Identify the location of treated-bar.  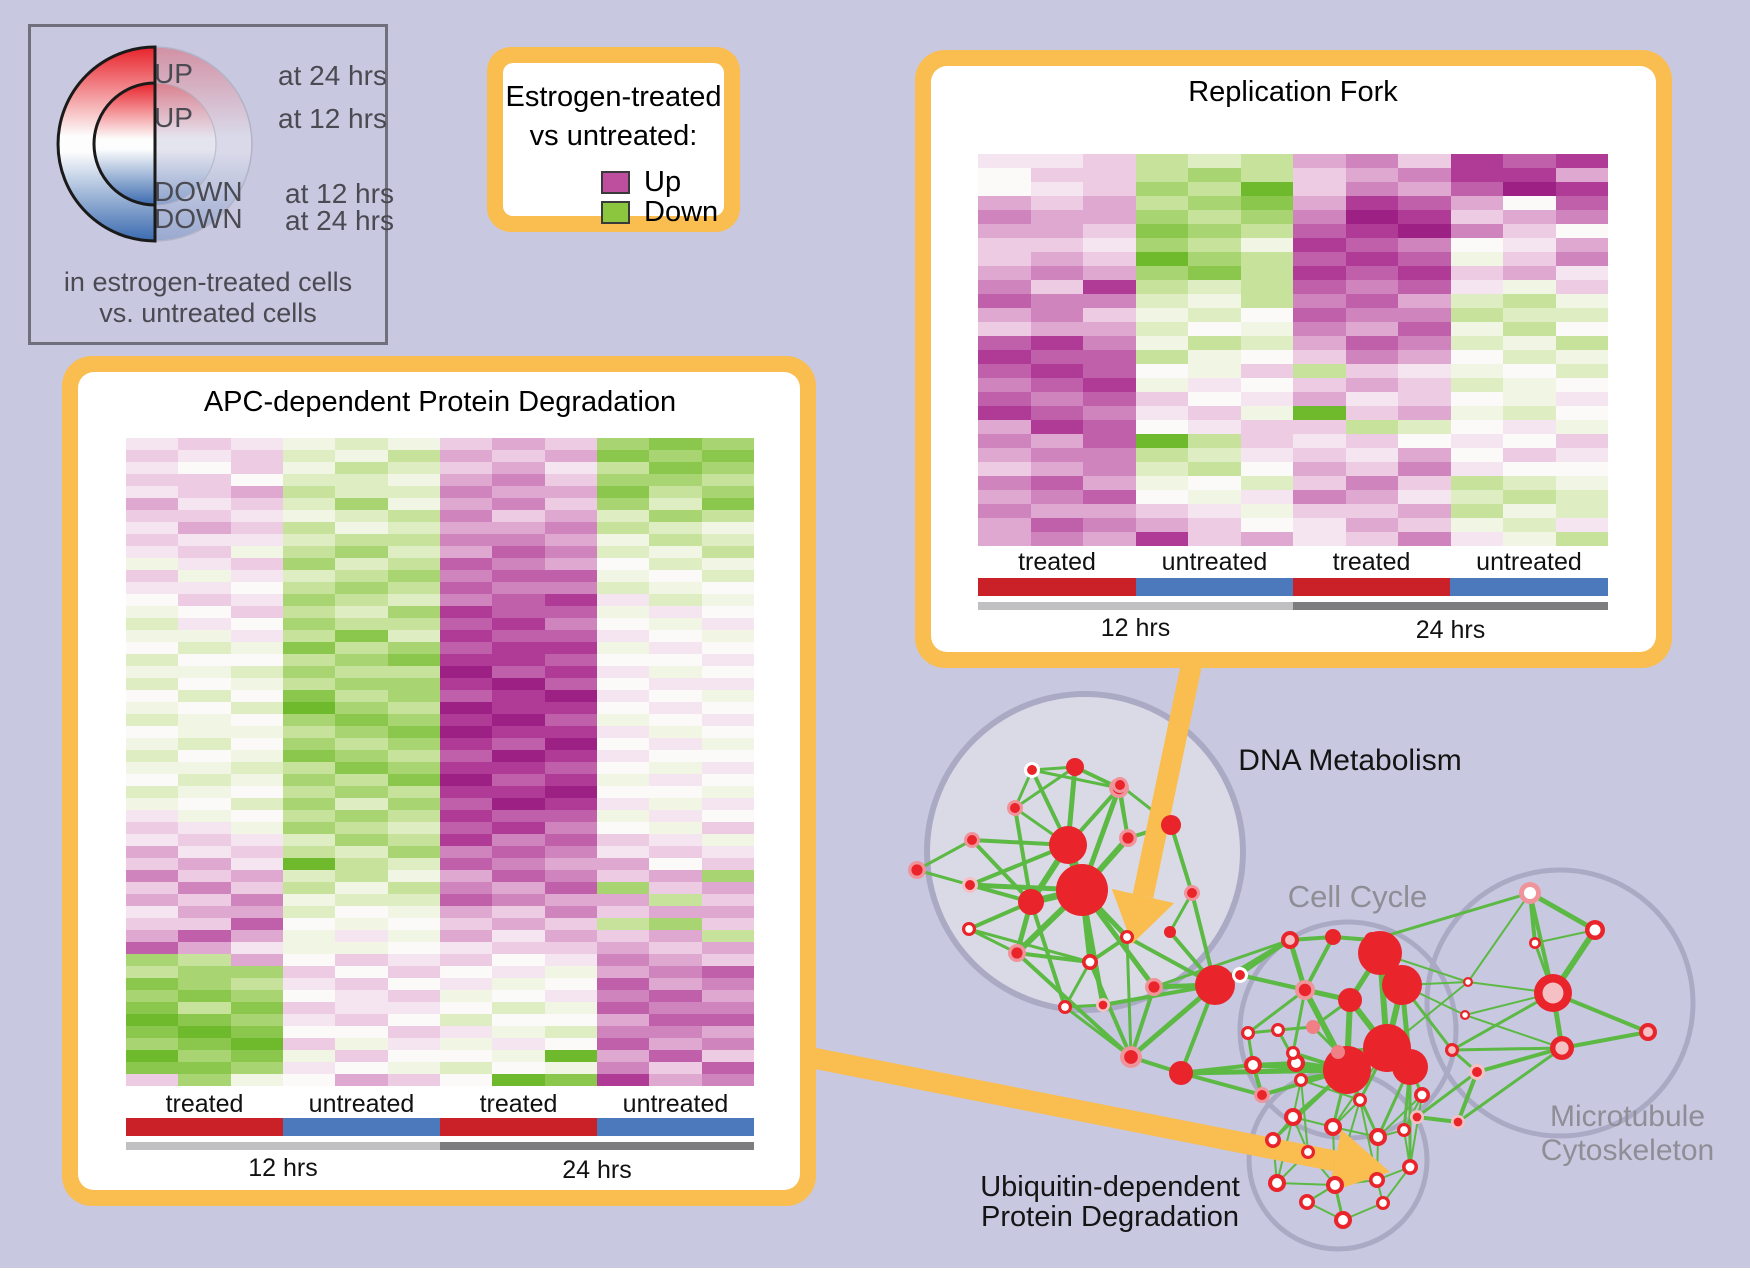
(518, 1127).